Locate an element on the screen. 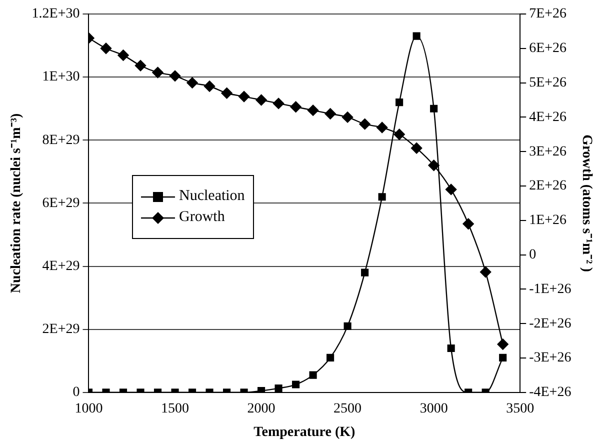 Image resolution: width=603 pixels, height=445 pixels. y-tick-label: 1E+30 is located at coordinates (61, 77).